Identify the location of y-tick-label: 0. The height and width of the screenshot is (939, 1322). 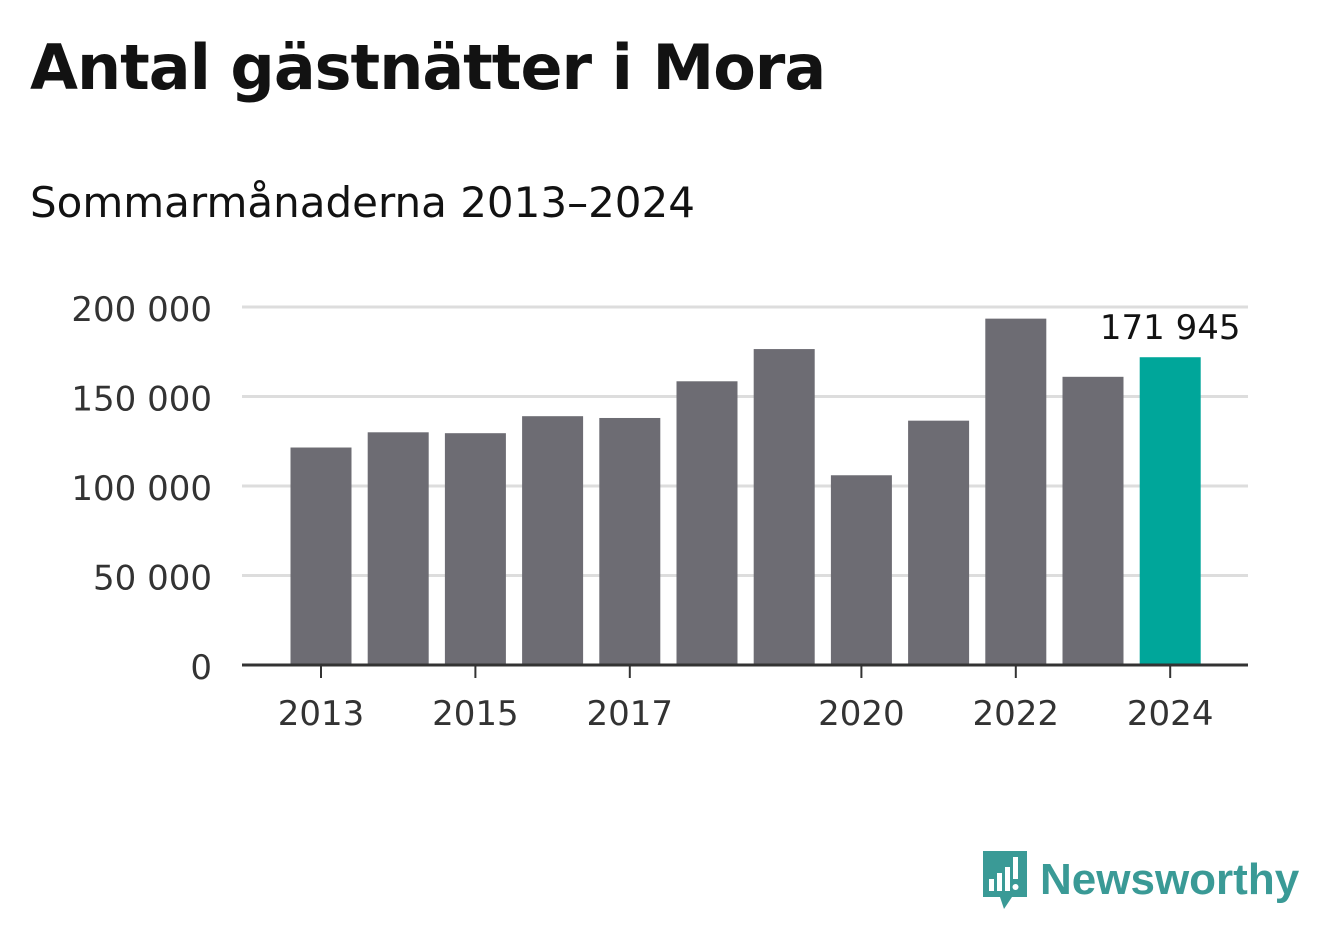
(201, 668).